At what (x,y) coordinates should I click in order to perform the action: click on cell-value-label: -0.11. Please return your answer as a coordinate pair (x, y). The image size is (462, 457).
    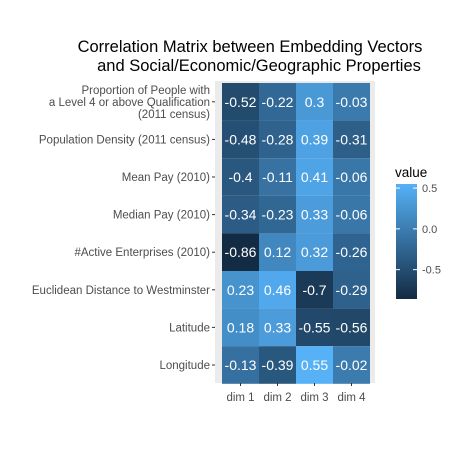
    Looking at the image, I should click on (277, 177).